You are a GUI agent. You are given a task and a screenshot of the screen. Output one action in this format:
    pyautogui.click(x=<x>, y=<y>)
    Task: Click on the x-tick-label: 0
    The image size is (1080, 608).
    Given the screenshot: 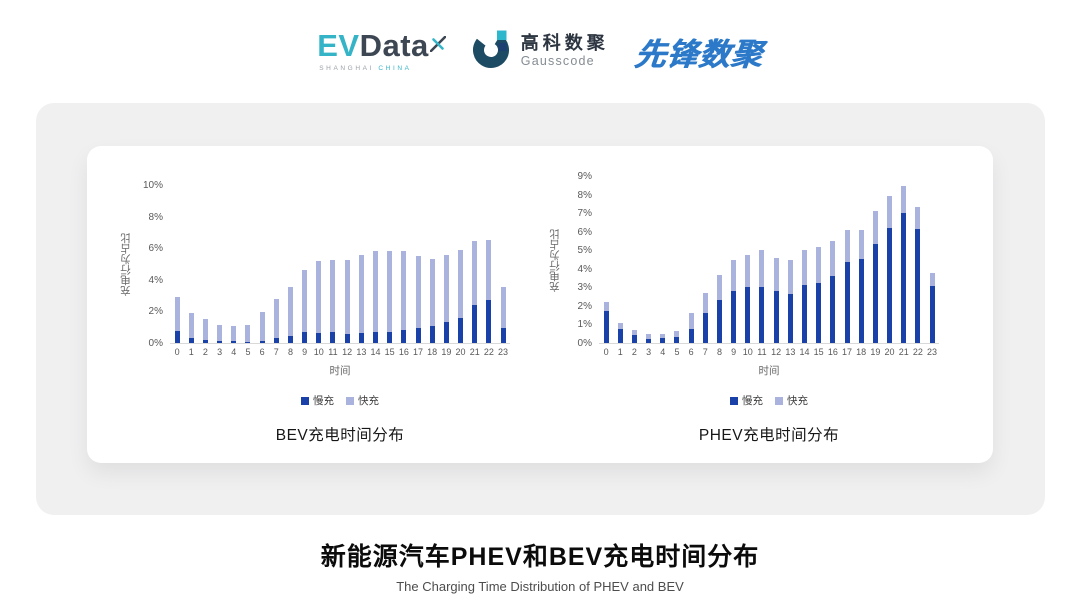 What is the action you would take?
    pyautogui.click(x=177, y=352)
    